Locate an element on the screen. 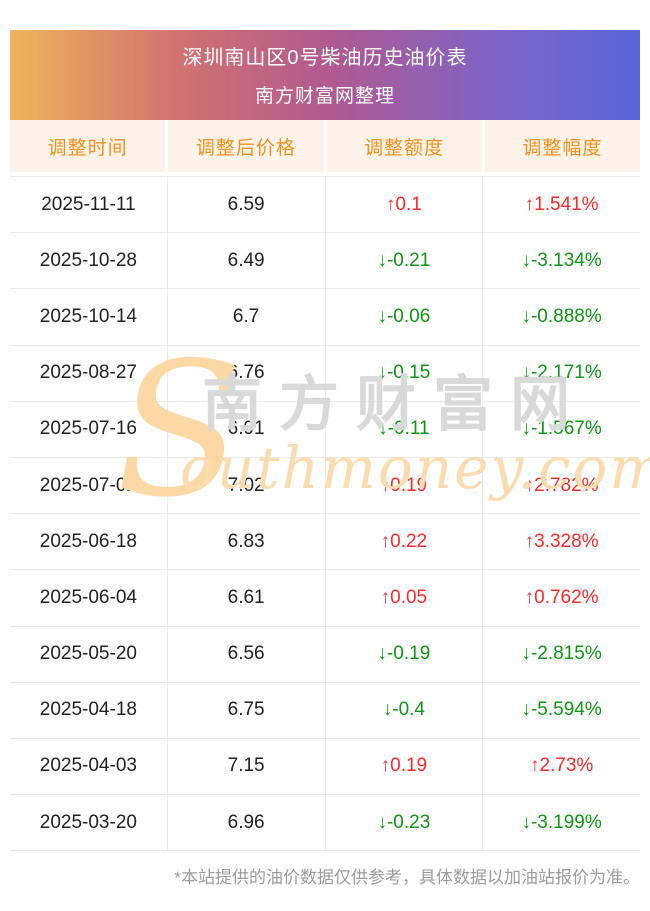 This screenshot has width=650, height=911. change-amount-cell: ↓-0.21 is located at coordinates (405, 261).